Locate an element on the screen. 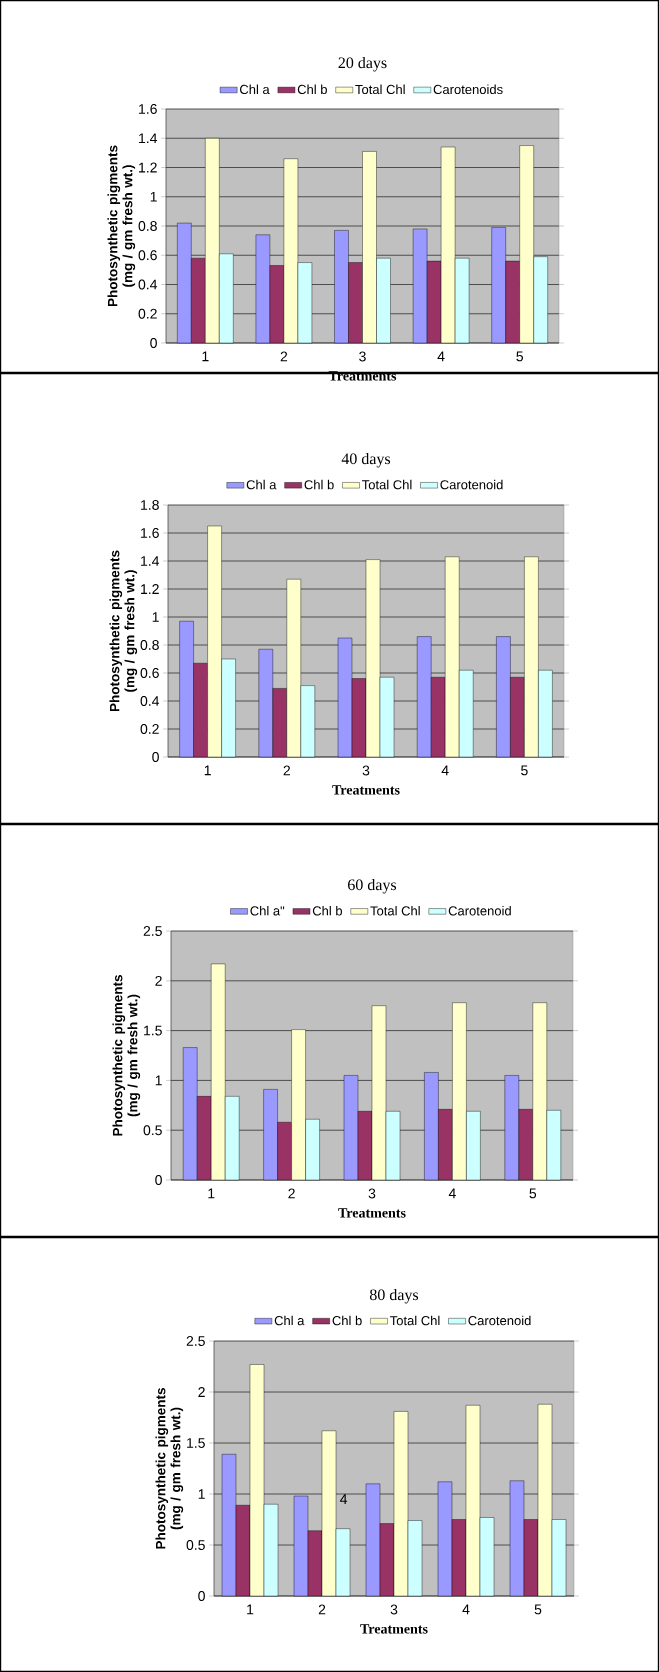  chart-title: 60 days is located at coordinates (372, 886).